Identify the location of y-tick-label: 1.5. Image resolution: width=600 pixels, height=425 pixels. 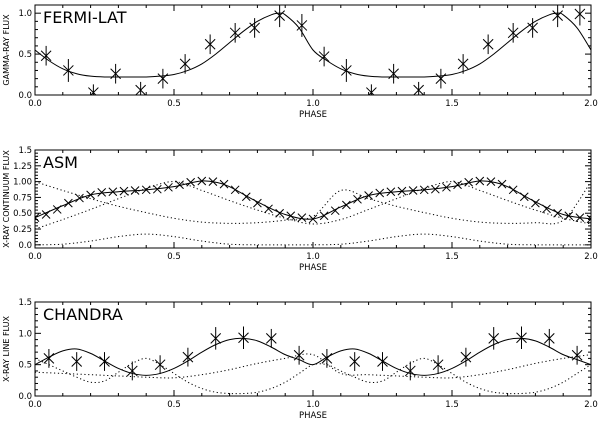
(25, 151).